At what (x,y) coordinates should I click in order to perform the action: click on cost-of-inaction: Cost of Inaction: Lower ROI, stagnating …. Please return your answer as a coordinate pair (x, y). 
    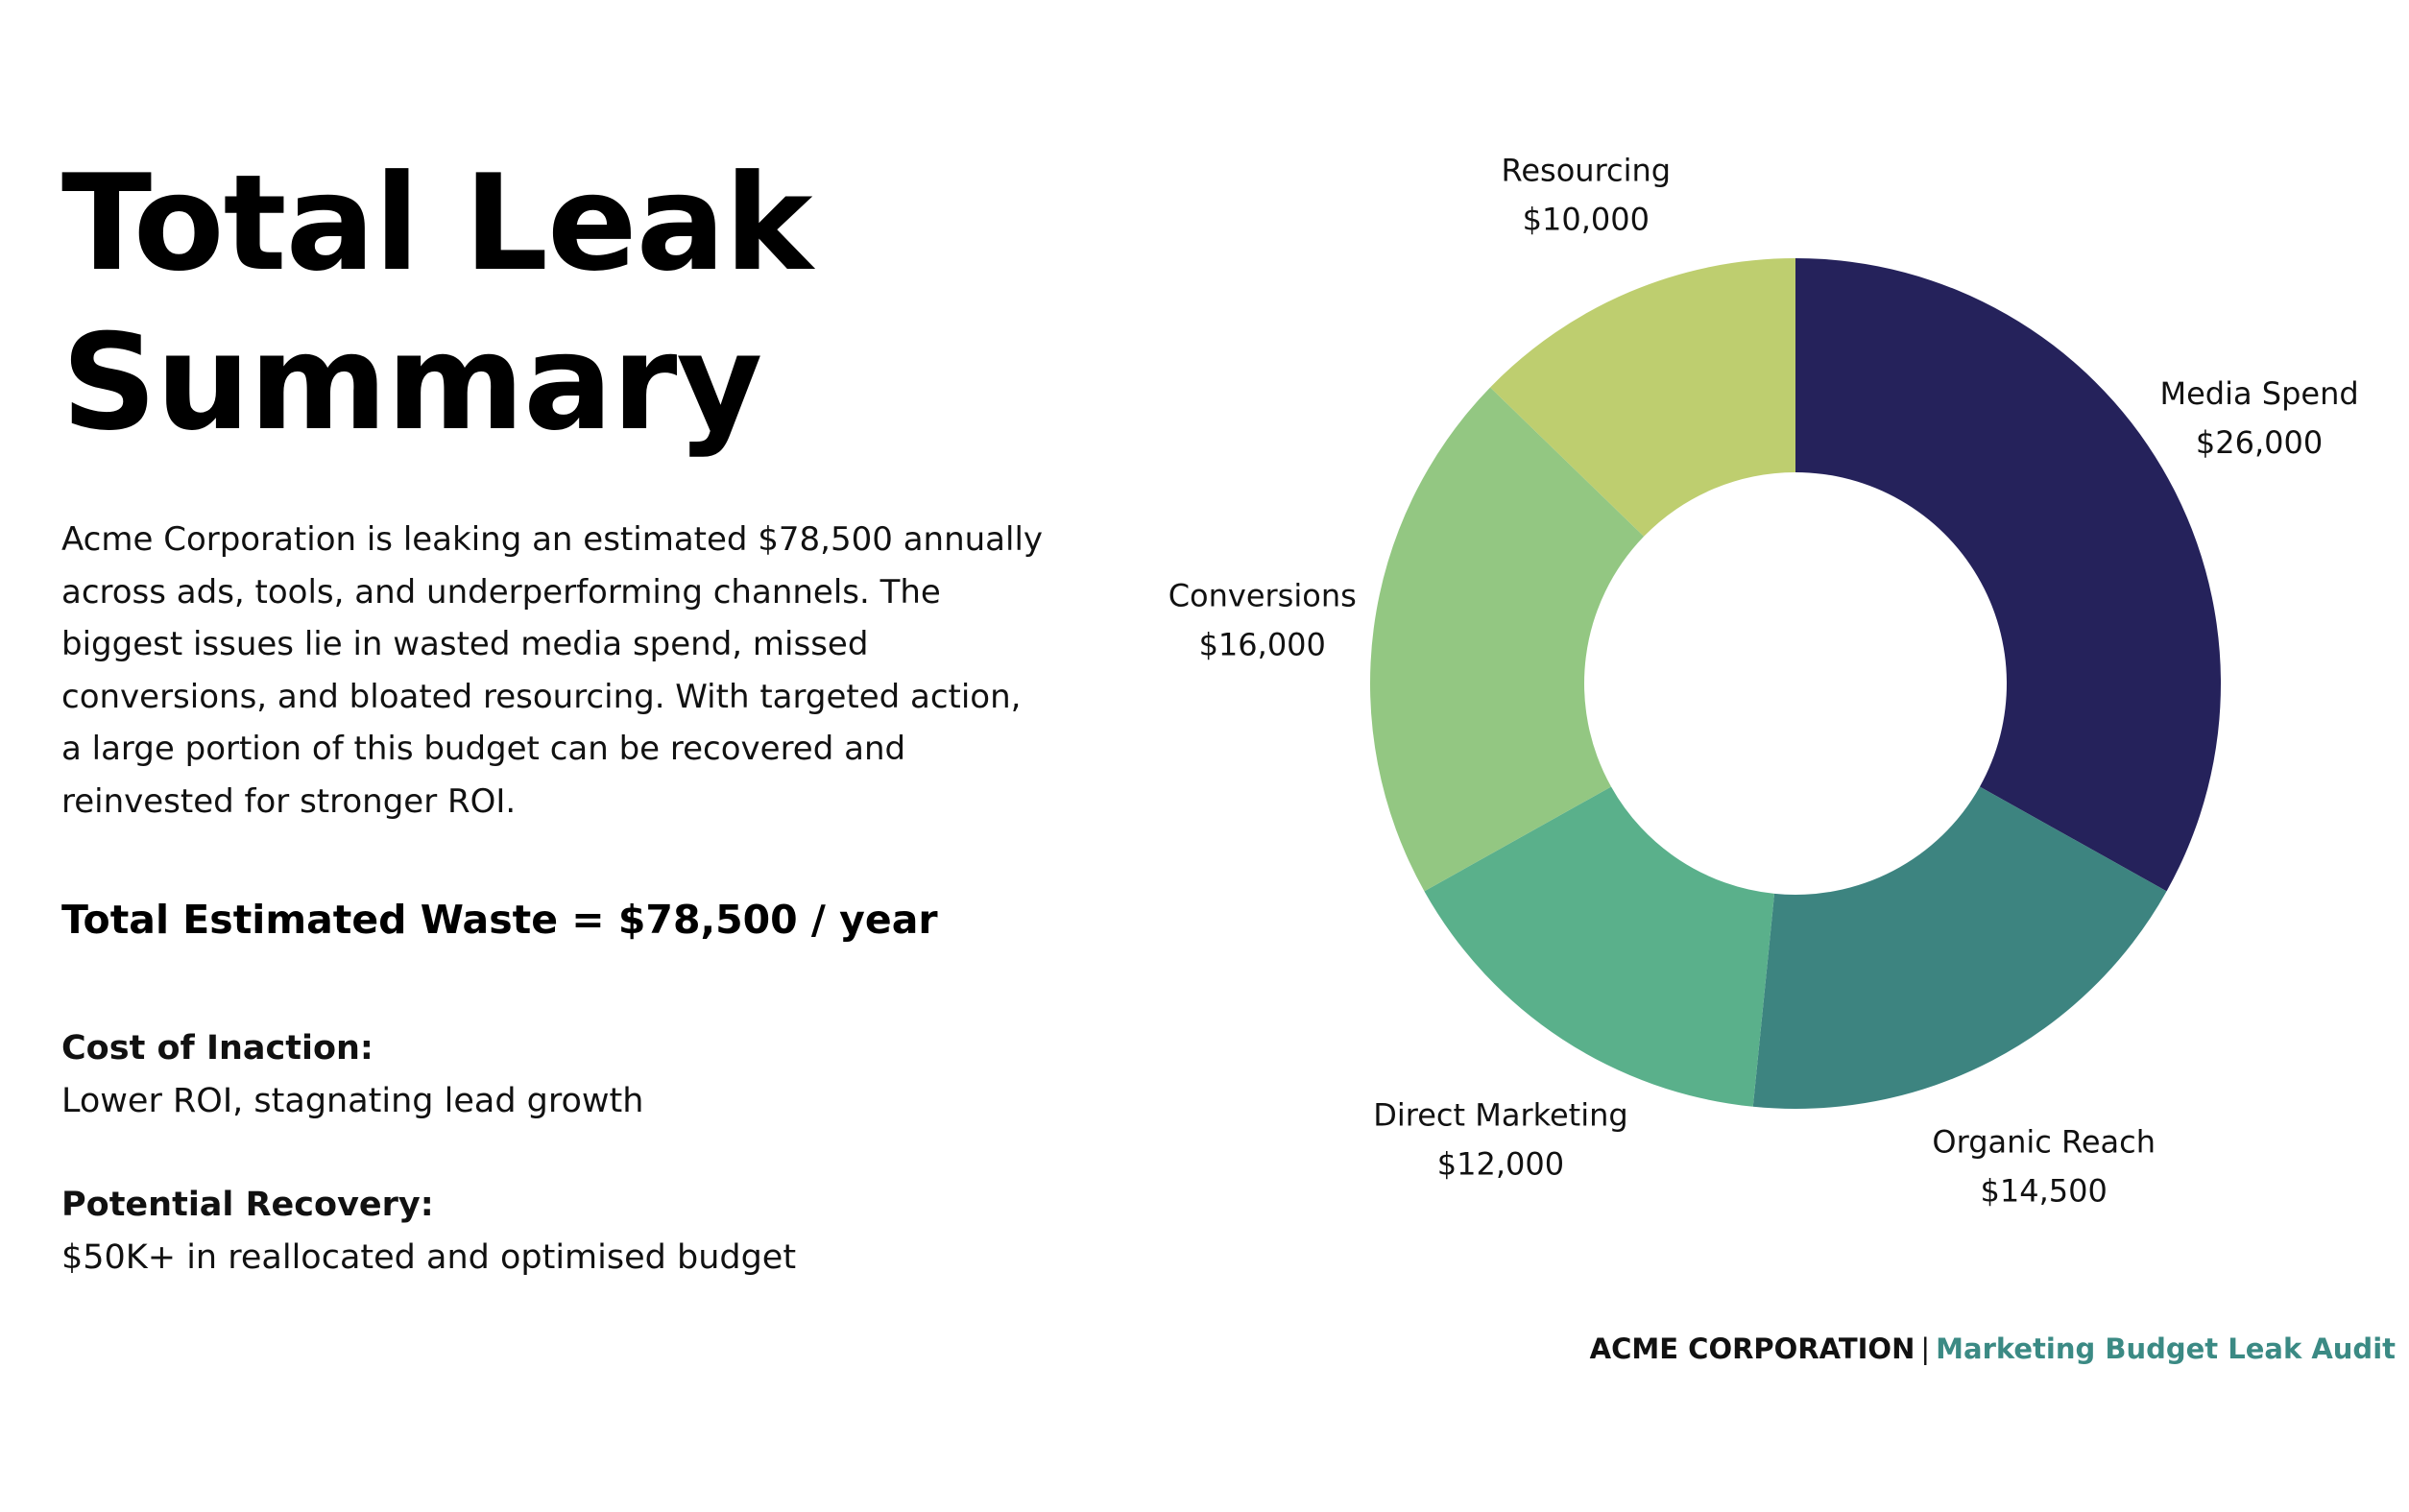
    Looking at the image, I should click on (541, 1075).